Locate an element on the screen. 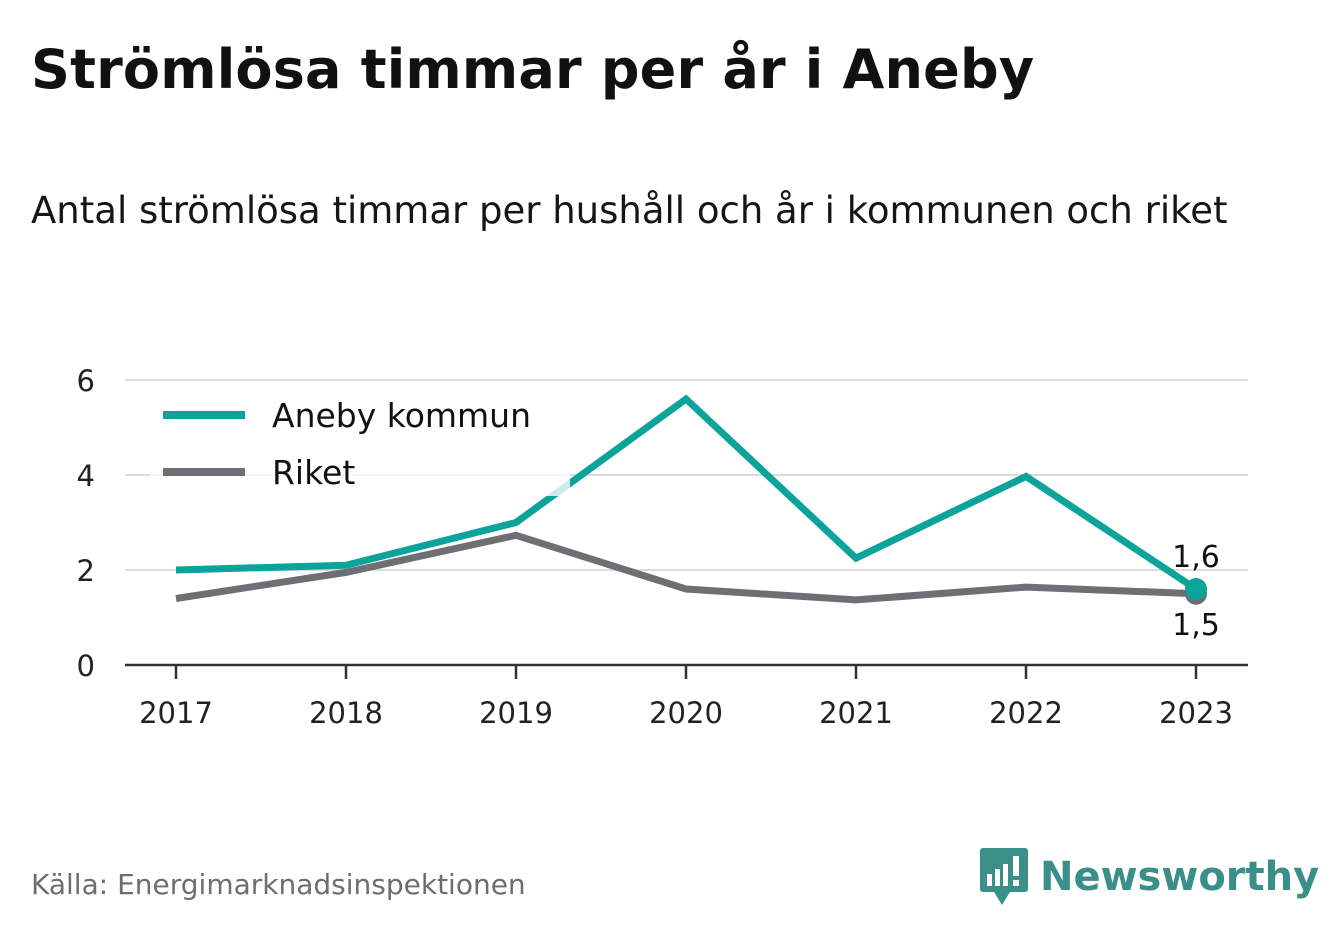 Image resolution: width=1322 pixels, height=939 pixels. end-labels: 1,6 1,5 is located at coordinates (1196, 591).